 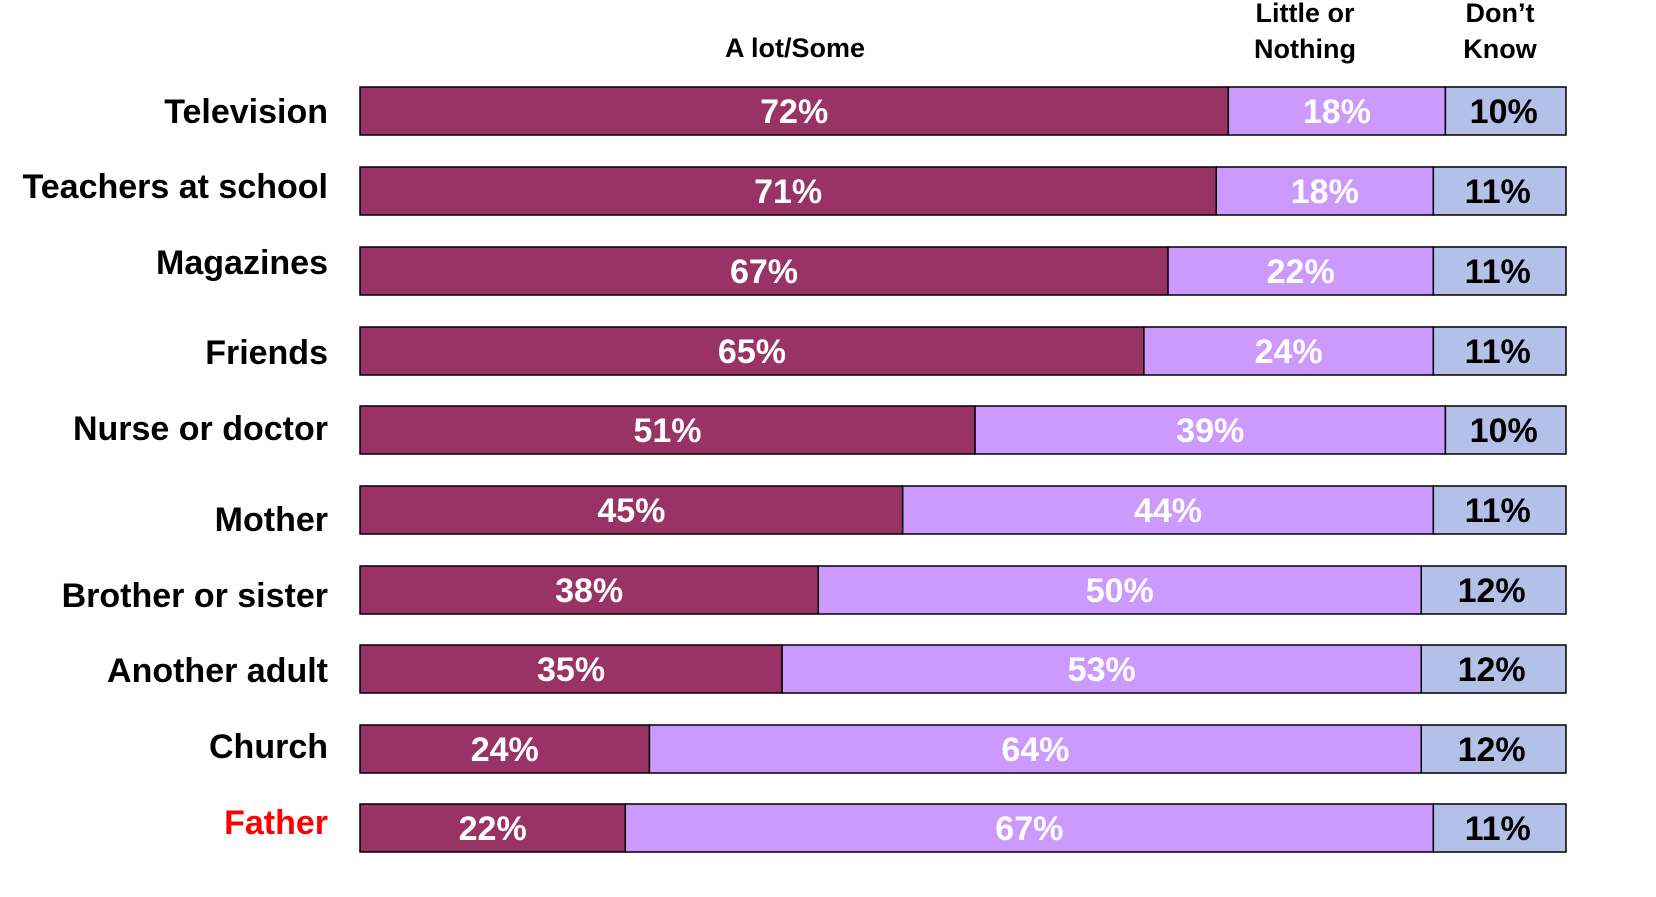 I want to click on row-teachers-at-school: Teachers at school 71% 18% 11%, so click(x=795, y=191).